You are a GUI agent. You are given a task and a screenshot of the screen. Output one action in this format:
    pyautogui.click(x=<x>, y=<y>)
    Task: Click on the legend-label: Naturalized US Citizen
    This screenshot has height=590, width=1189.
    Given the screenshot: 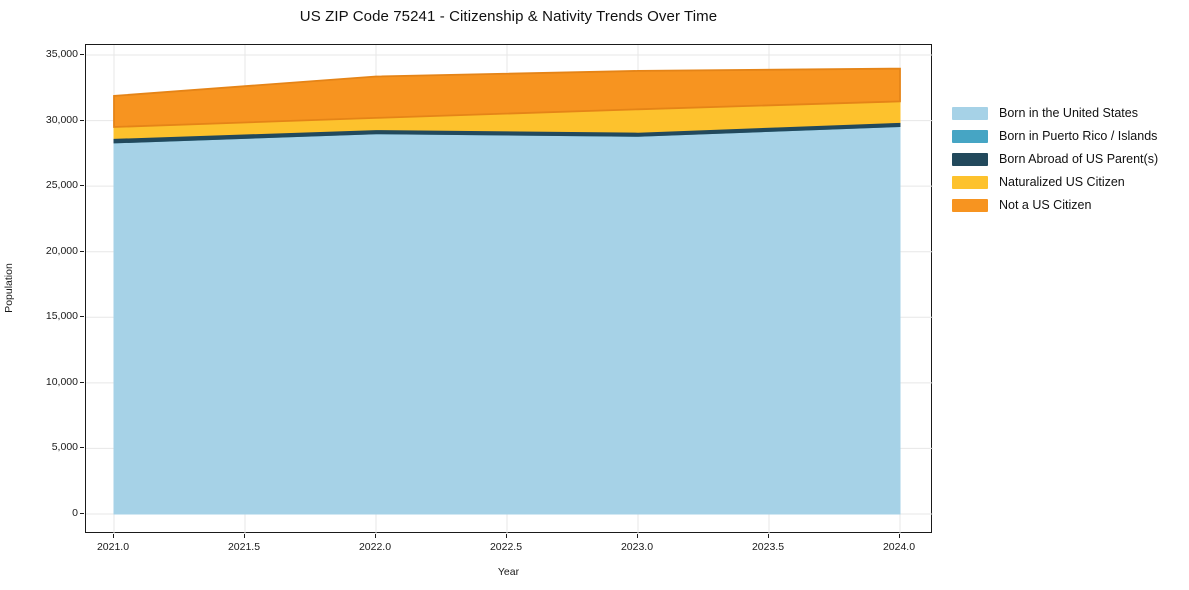 What is the action you would take?
    pyautogui.click(x=1062, y=182)
    